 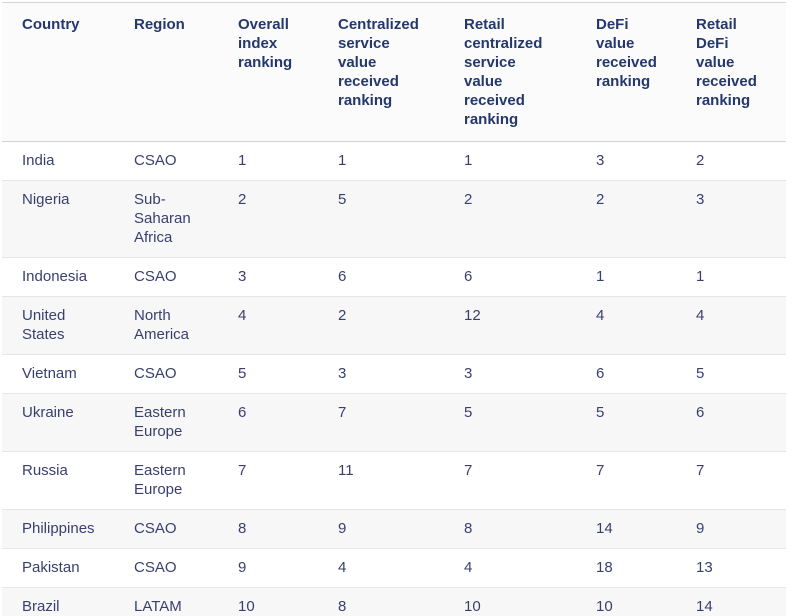 I want to click on cell-centralized-service-value-received-ranking: 2, so click(x=381, y=325).